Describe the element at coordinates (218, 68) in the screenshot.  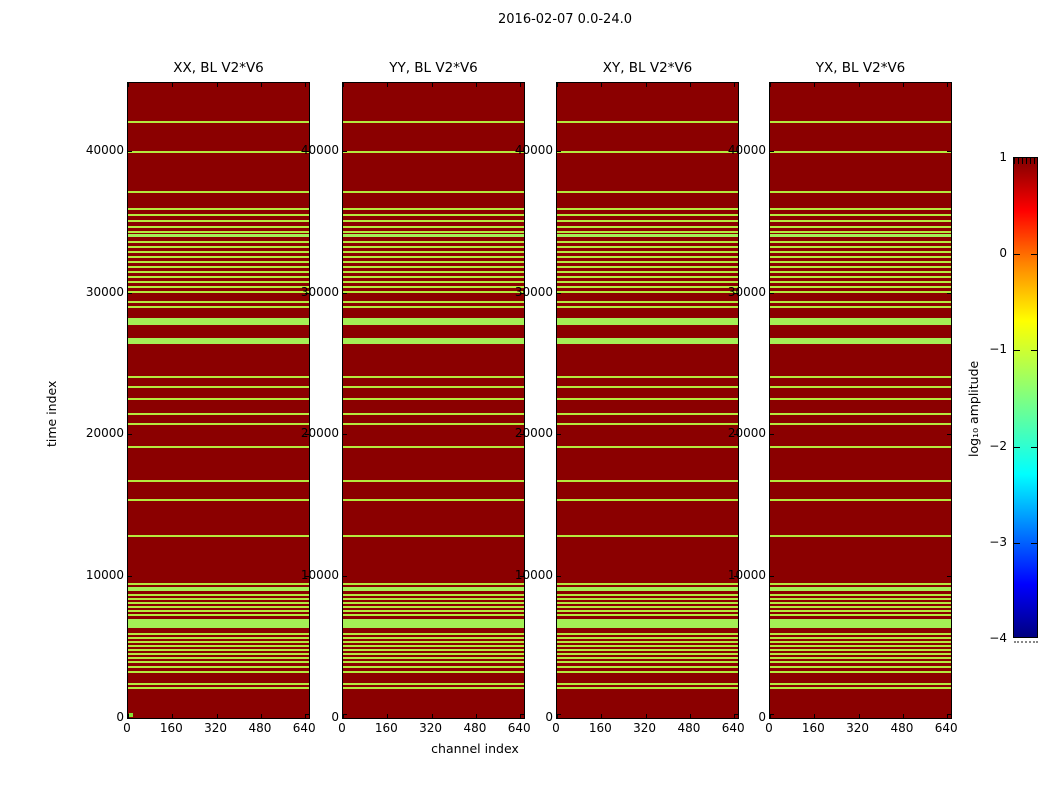
I see `panel-title-xx: XX, BL V2*V6` at that location.